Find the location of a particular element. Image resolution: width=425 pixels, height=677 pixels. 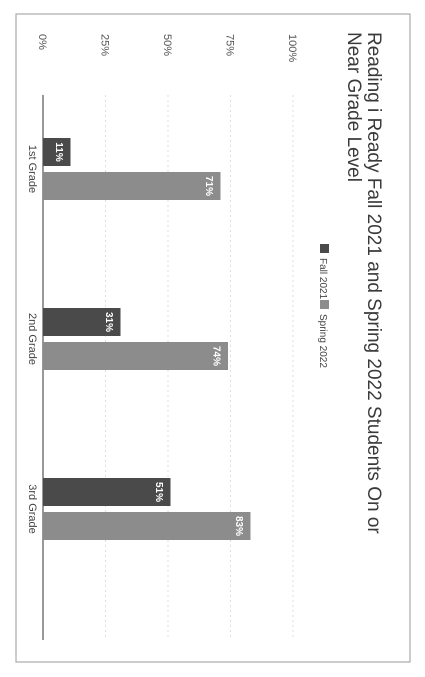

legend-label: Spring 2022 is located at coordinates (322, 341).